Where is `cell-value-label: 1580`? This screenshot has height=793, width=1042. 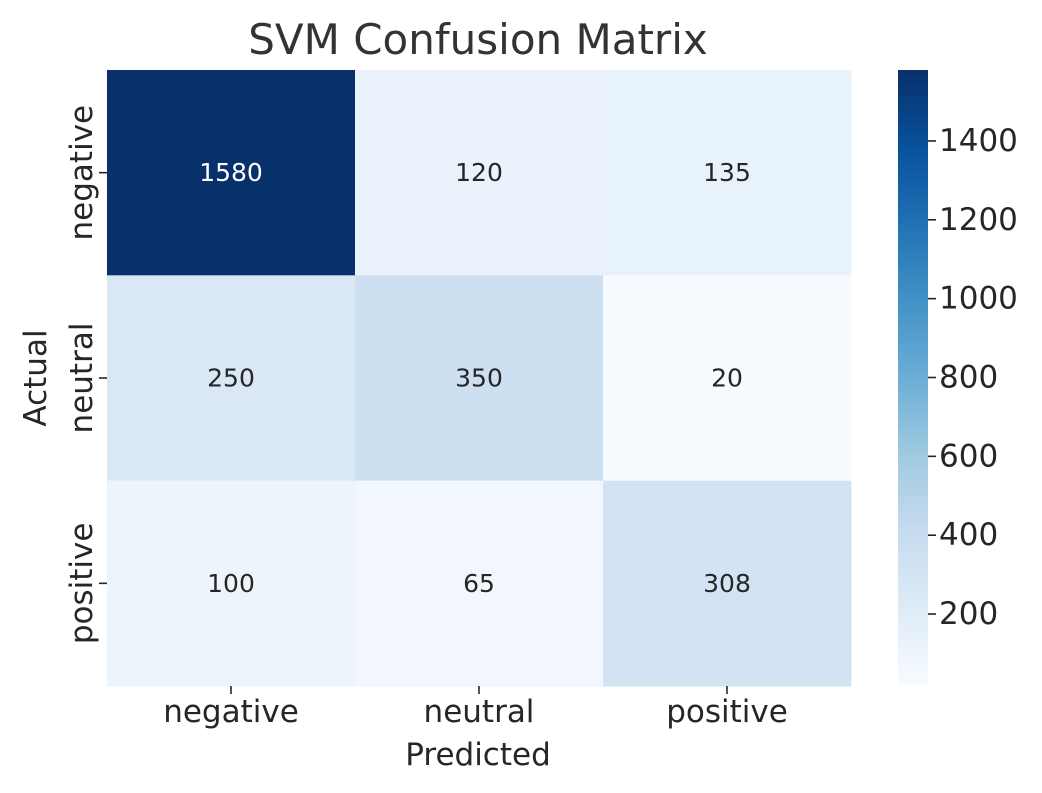
cell-value-label: 1580 is located at coordinates (231, 172).